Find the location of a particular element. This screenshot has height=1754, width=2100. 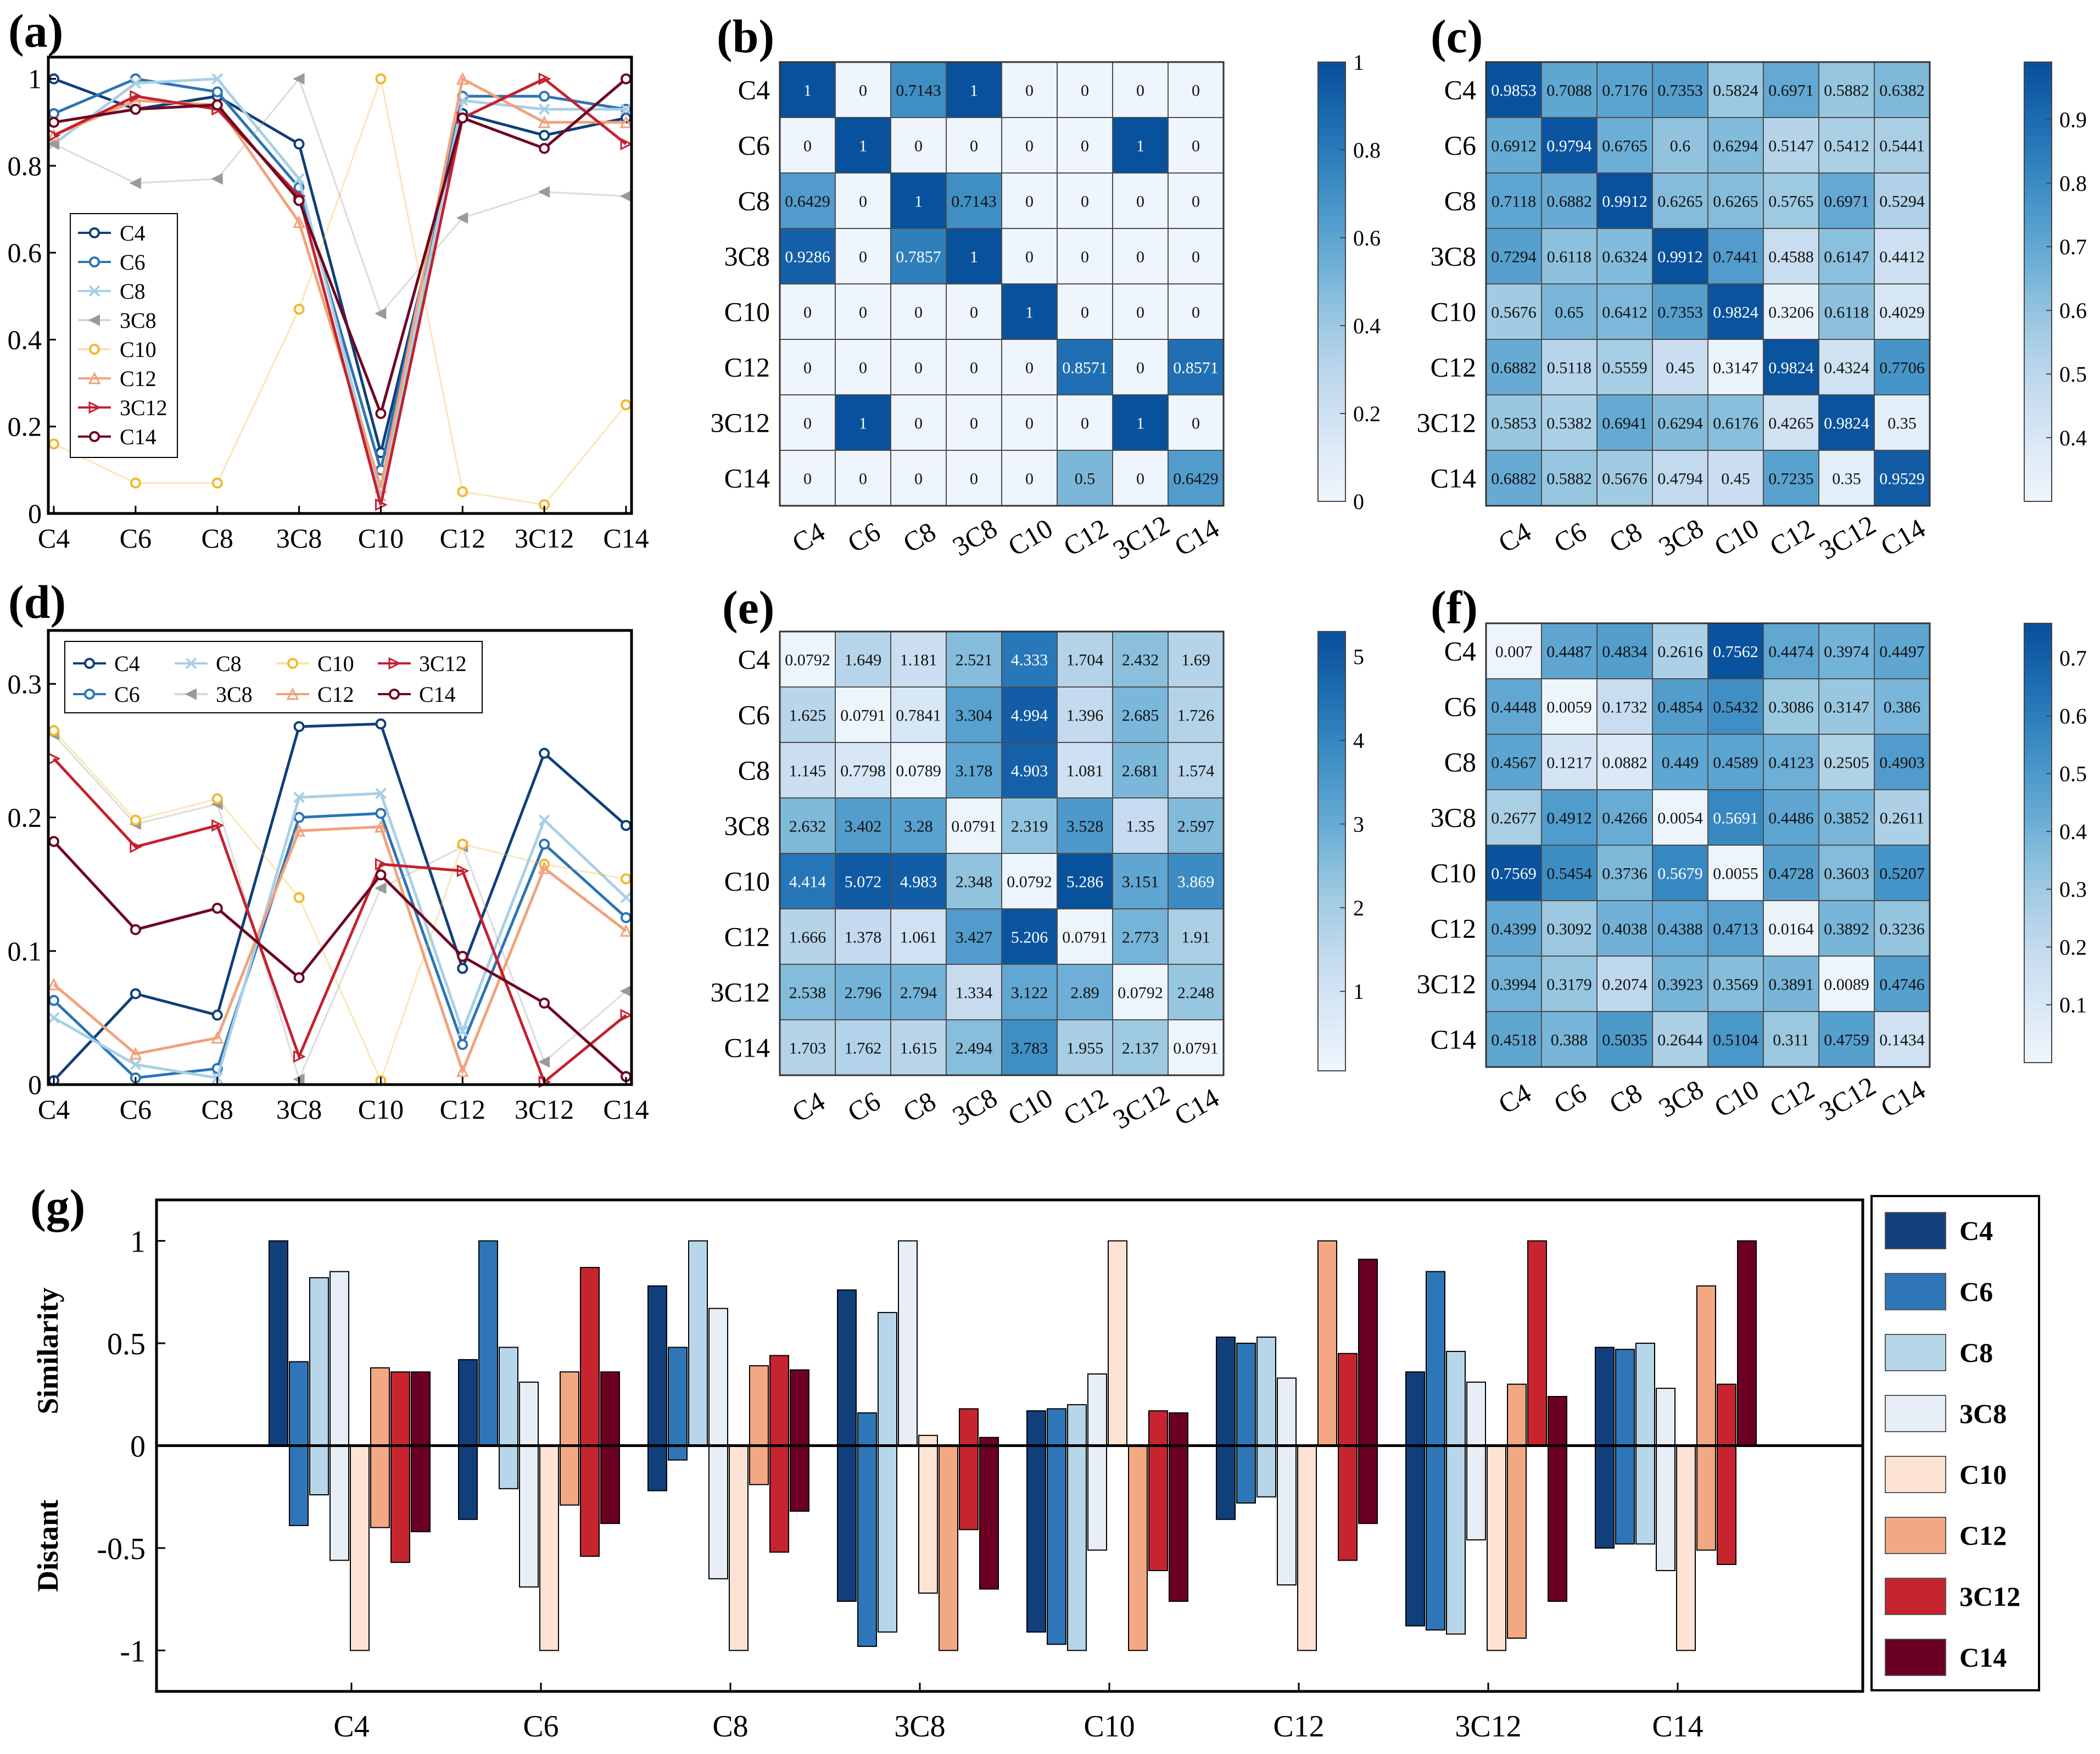

heatmap-cell-value: 0.3086 is located at coordinates (1791, 708).